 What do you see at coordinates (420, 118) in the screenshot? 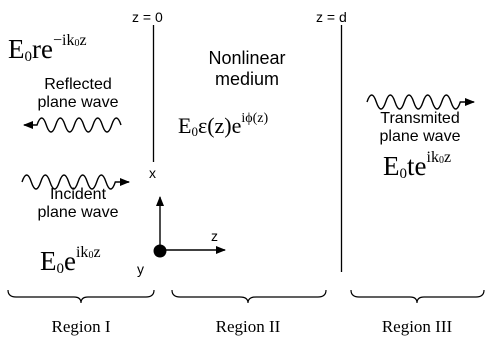
I see `transmitted-caption-line-1: Transmited` at bounding box center [420, 118].